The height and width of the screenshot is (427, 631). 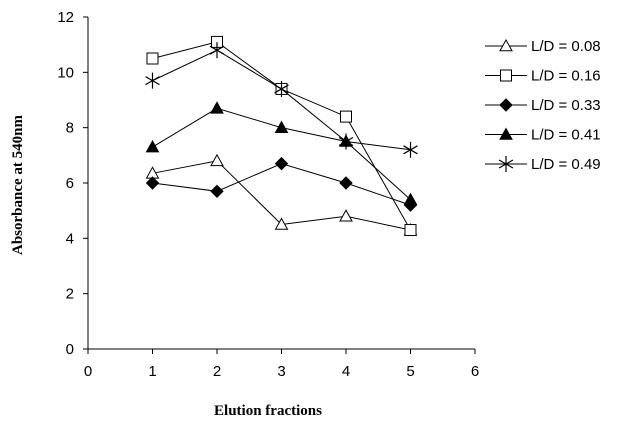 I want to click on legend-label: L/D = 0.16, so click(x=566, y=76).